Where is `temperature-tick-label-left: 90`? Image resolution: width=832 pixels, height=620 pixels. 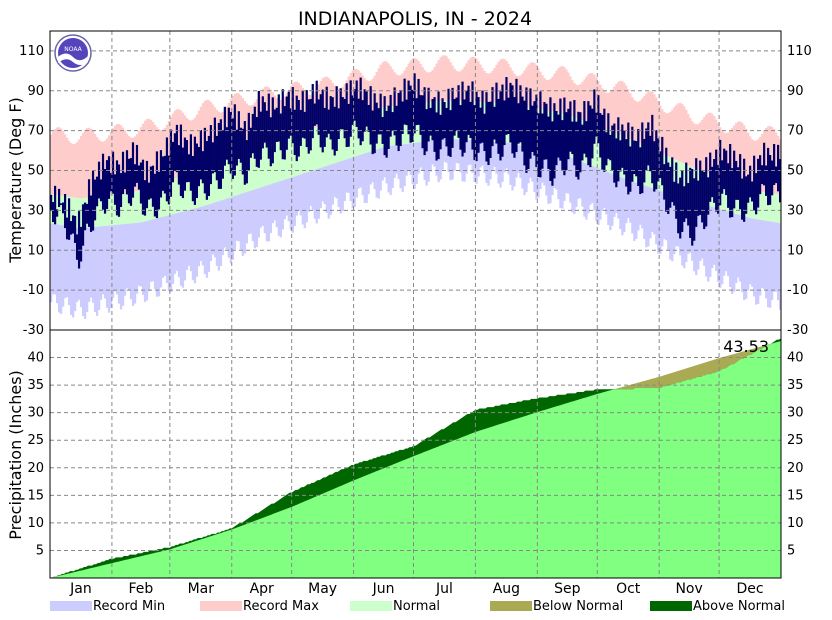 temperature-tick-label-left: 90 is located at coordinates (35, 91).